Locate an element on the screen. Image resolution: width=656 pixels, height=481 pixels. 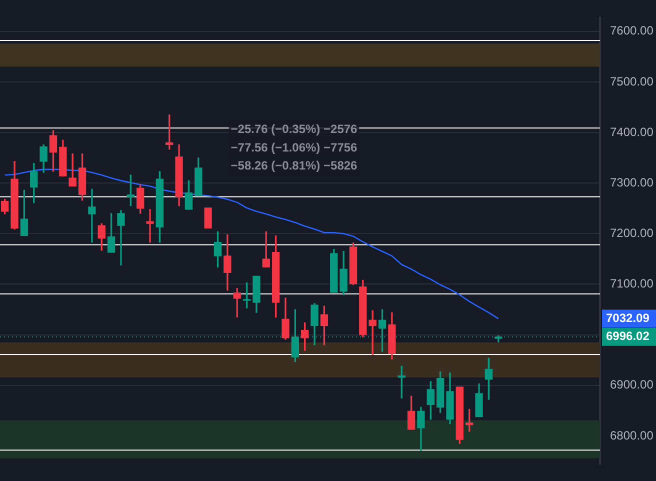
annotation: −58.26 (−0.81%) −5826 is located at coordinates (294, 165).